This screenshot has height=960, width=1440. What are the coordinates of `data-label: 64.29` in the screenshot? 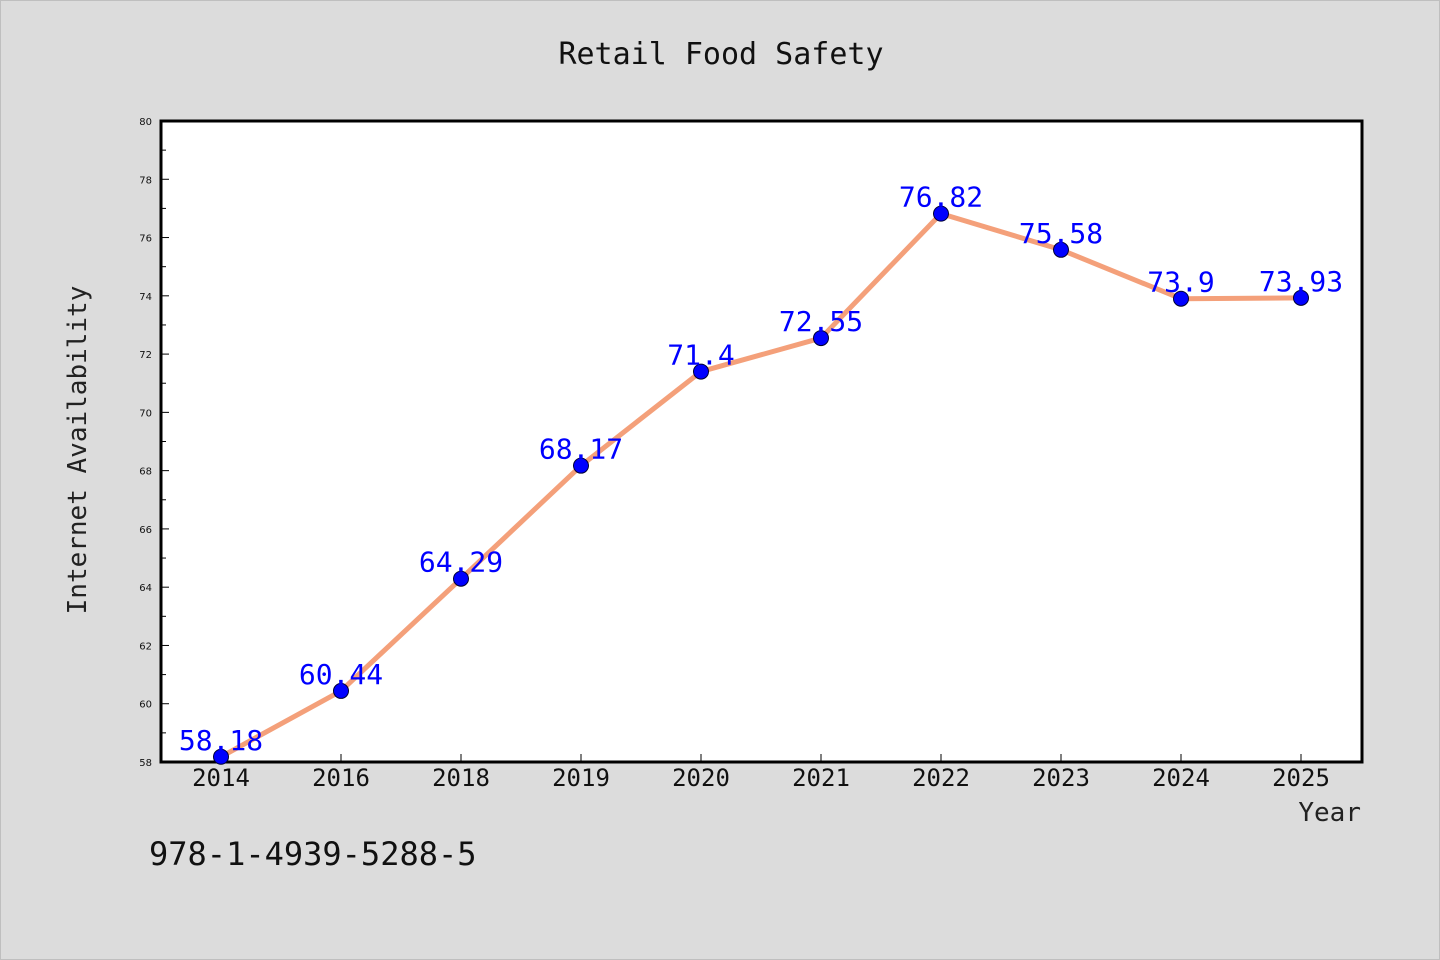 It's located at (461, 562).